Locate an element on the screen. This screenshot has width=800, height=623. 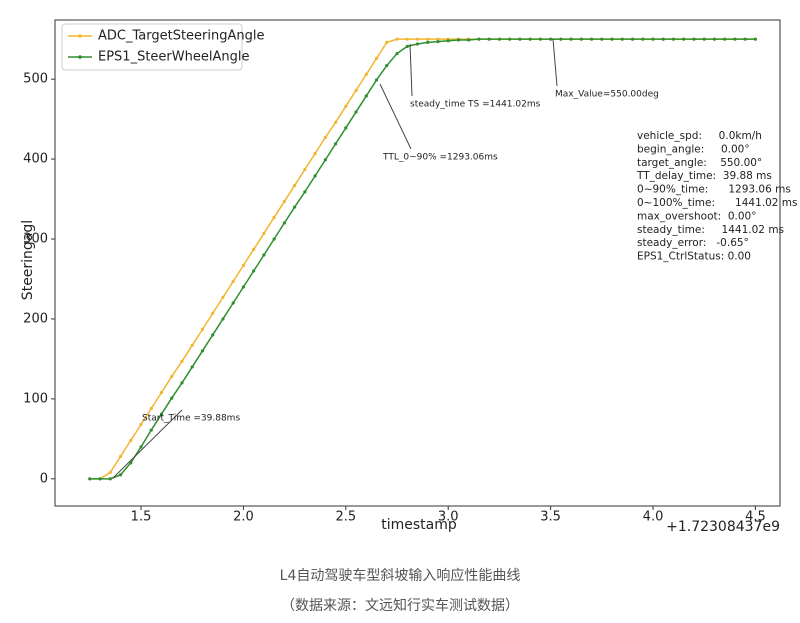
legend-label: EPS1_SteerWheelAngle is located at coordinates (173, 57).